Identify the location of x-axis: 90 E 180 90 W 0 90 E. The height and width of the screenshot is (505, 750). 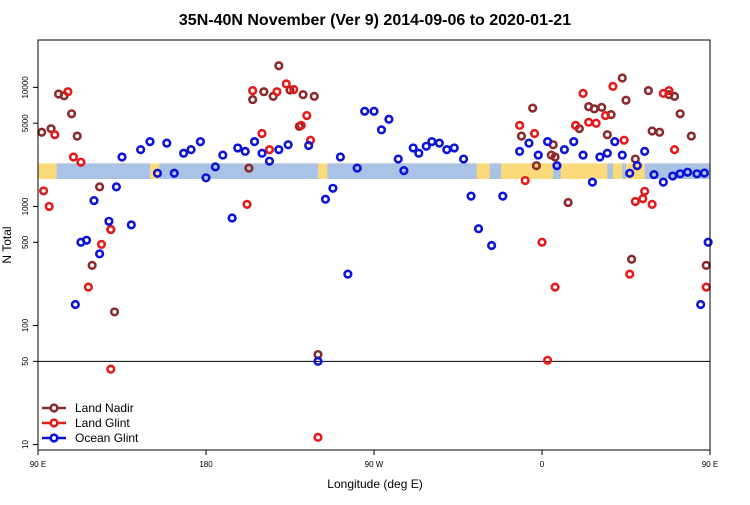
(374, 459).